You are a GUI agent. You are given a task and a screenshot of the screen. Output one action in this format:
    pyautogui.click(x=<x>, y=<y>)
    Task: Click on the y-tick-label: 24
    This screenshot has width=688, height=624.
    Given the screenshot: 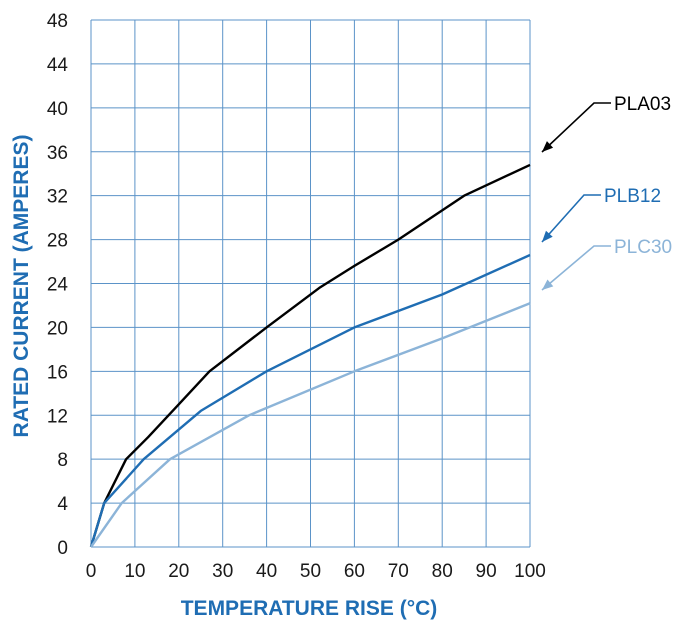 What is the action you would take?
    pyautogui.click(x=58, y=285)
    